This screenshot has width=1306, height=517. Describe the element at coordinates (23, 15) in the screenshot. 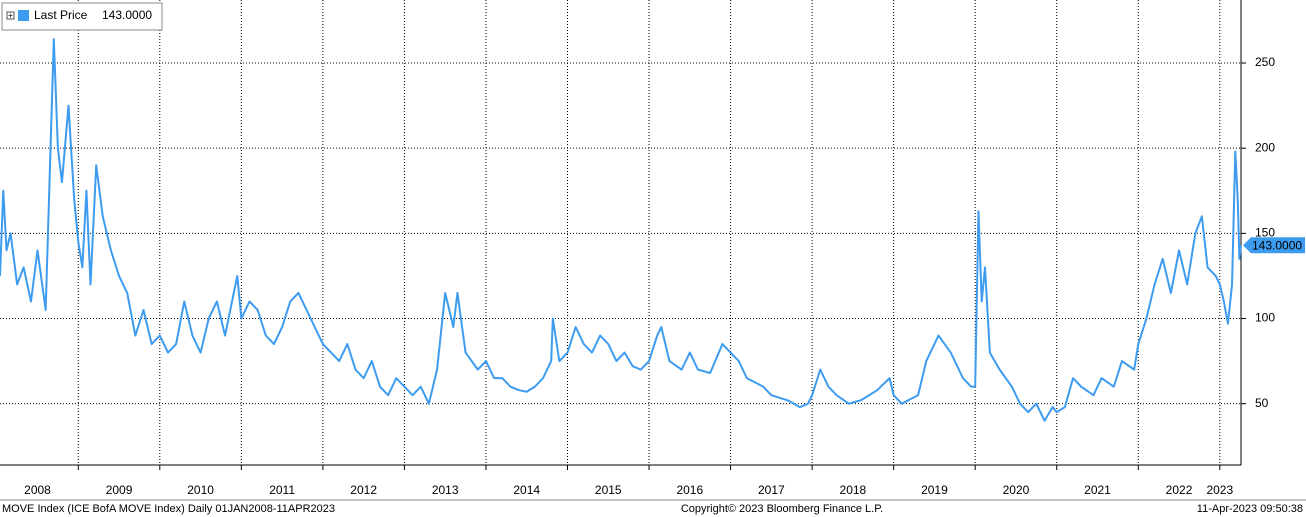

I see `legend-swatch` at that location.